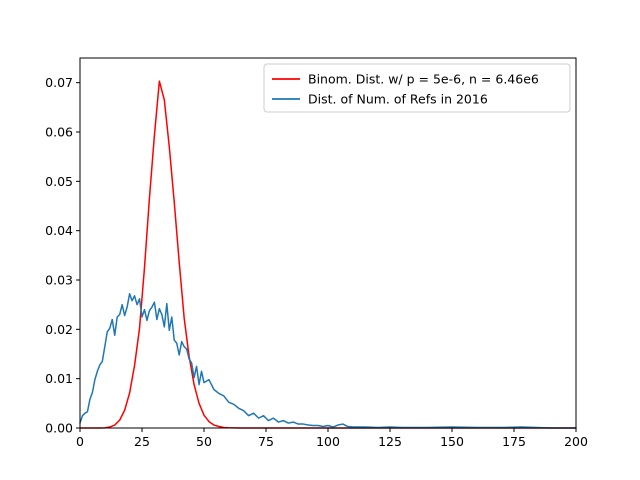 This screenshot has width=640, height=480. Describe the element at coordinates (204, 441) in the screenshot. I see `x-tick-label: 50` at that location.